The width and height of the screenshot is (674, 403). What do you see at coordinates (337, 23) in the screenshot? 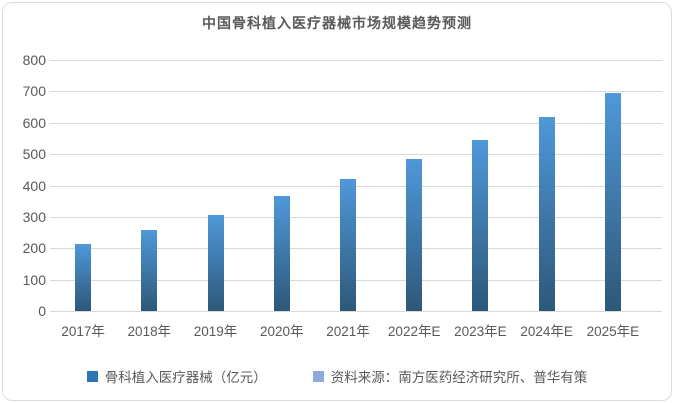
I see `chart-title: 中国骨科植入医疗器械市场规模趋势预测` at bounding box center [337, 23].